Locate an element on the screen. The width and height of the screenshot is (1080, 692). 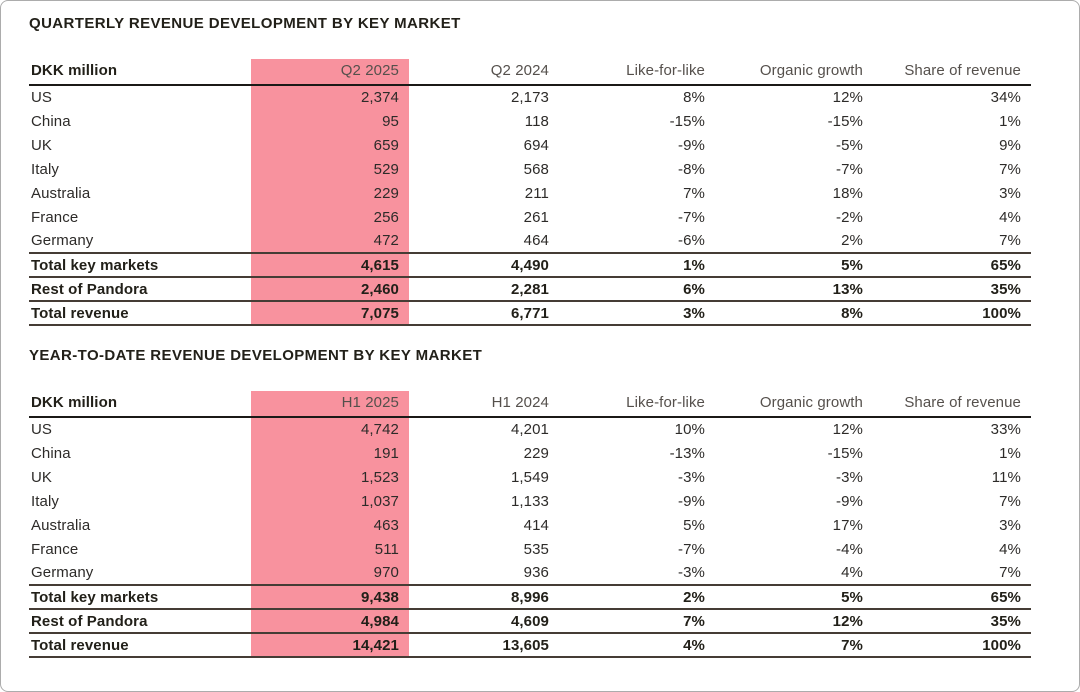
cell-value: 4,201 is located at coordinates (529, 429).